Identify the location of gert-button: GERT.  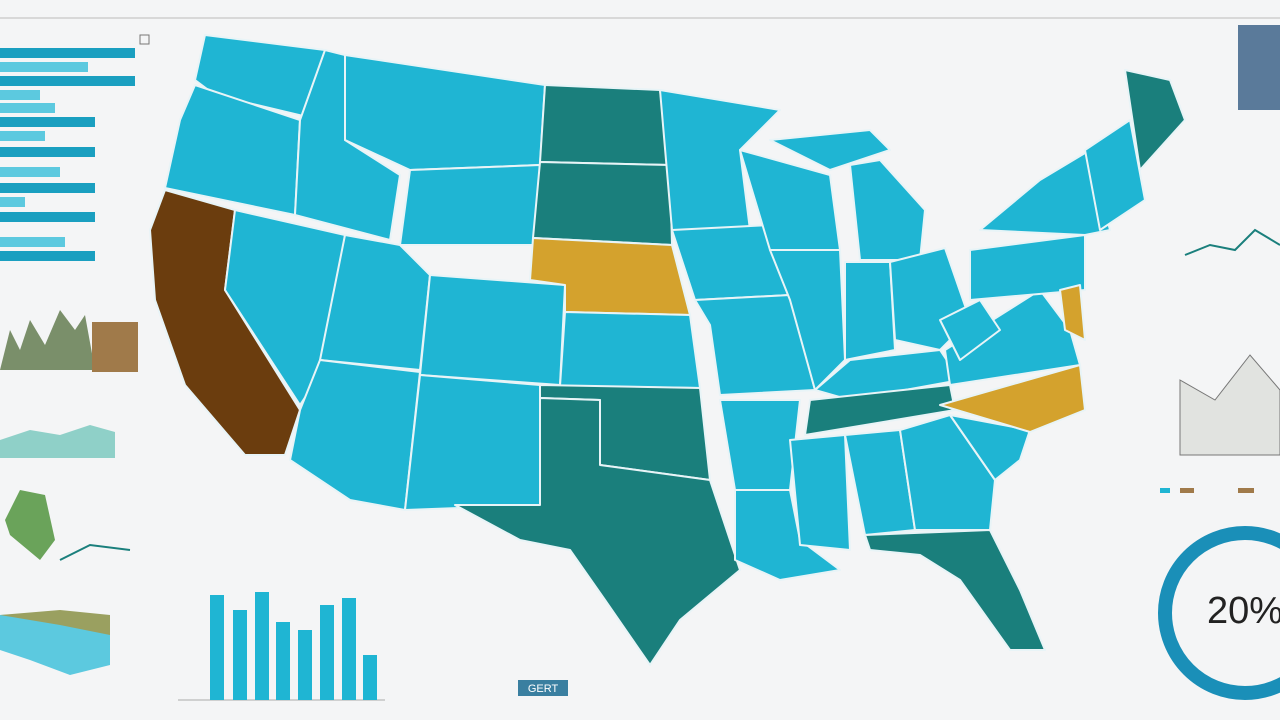
(543, 688).